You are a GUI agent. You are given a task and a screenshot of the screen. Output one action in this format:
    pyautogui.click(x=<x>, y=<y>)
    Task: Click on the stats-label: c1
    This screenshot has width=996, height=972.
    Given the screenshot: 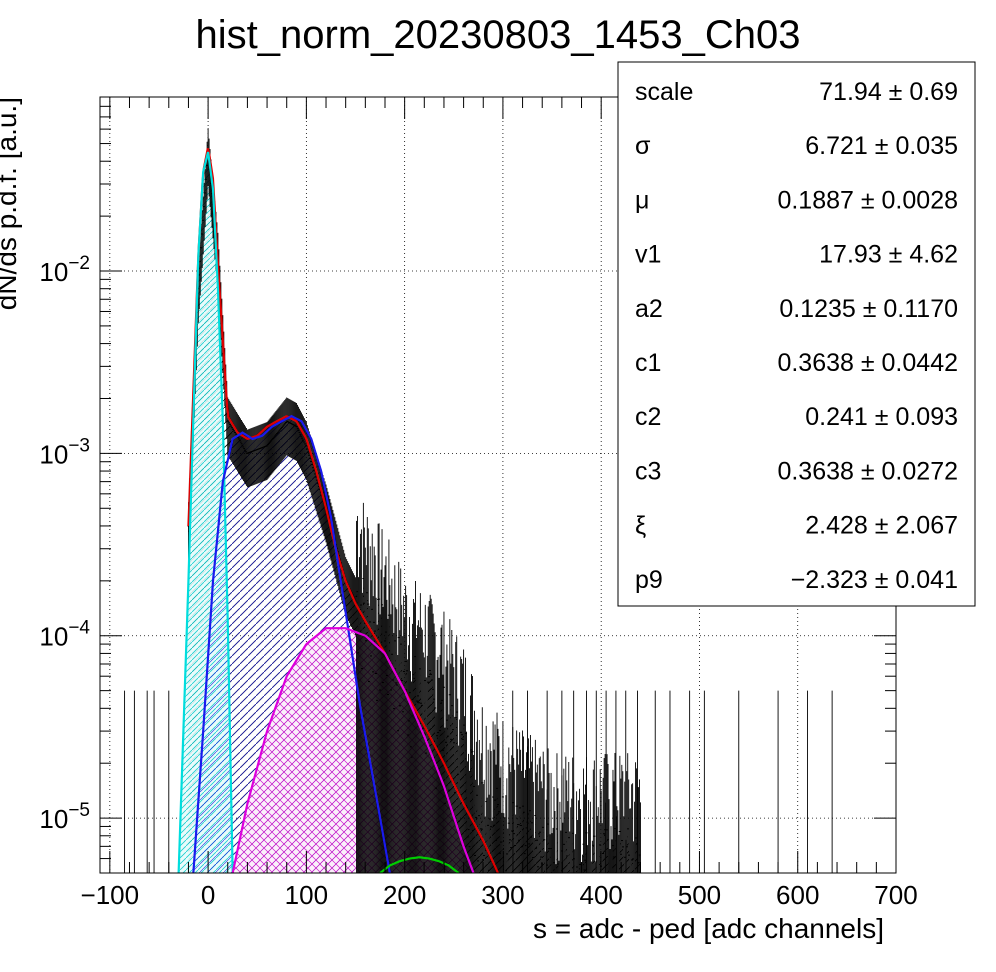 What is the action you would take?
    pyautogui.click(x=648, y=363)
    